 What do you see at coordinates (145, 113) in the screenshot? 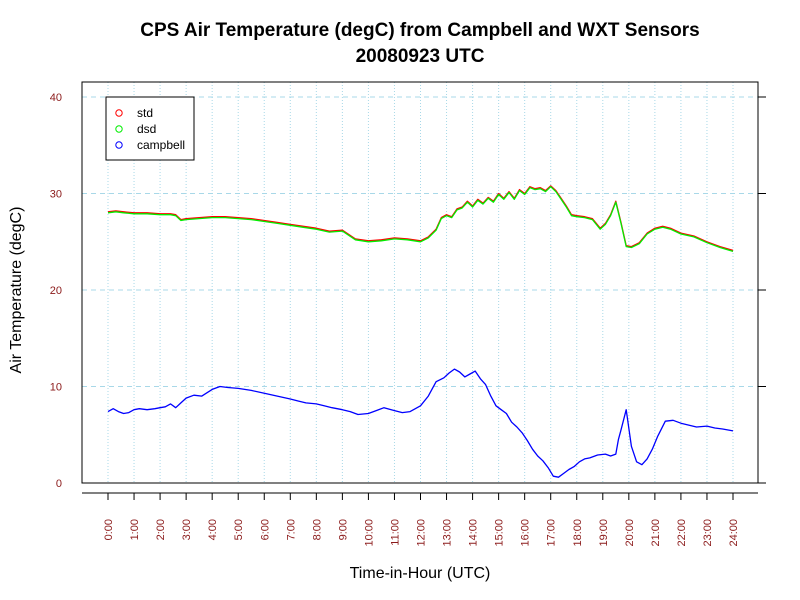
I see `legend-label-std: std` at bounding box center [145, 113].